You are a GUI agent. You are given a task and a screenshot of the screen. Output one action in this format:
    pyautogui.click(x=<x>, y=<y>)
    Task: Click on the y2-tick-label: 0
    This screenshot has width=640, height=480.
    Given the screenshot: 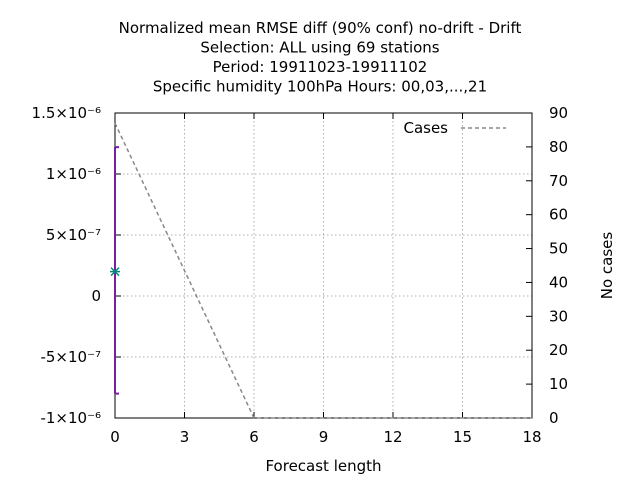 What is the action you would take?
    pyautogui.click(x=554, y=418)
    